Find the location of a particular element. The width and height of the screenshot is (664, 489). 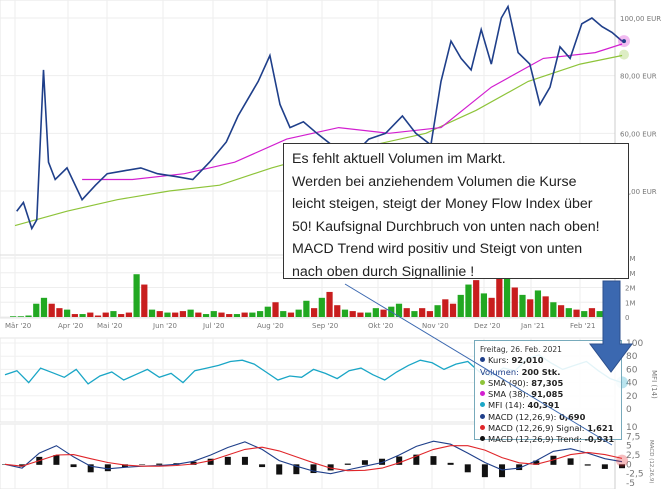

annotation-line: Werden bei anziehendem Volumen die Kurse is located at coordinates (434, 181).